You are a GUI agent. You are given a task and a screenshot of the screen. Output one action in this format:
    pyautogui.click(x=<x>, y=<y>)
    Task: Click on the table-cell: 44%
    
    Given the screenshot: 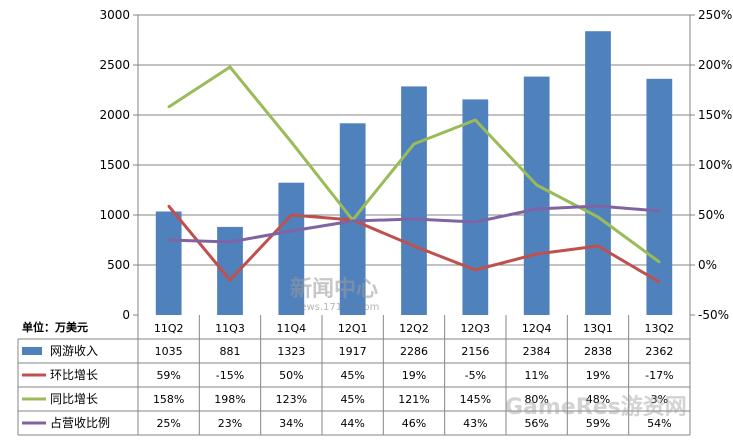 What is the action you would take?
    pyautogui.click(x=352, y=423)
    